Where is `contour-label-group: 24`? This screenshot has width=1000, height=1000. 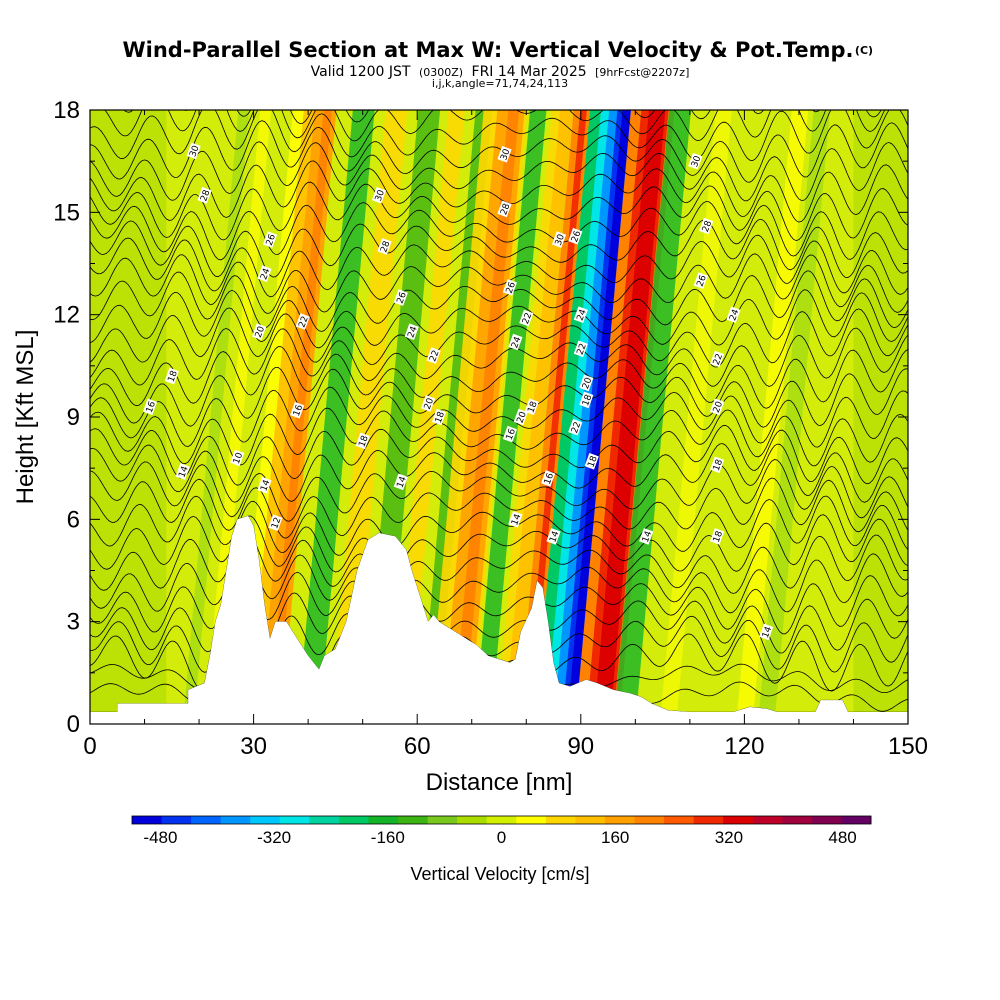 contour-label-group: 24 is located at coordinates (516, 342).